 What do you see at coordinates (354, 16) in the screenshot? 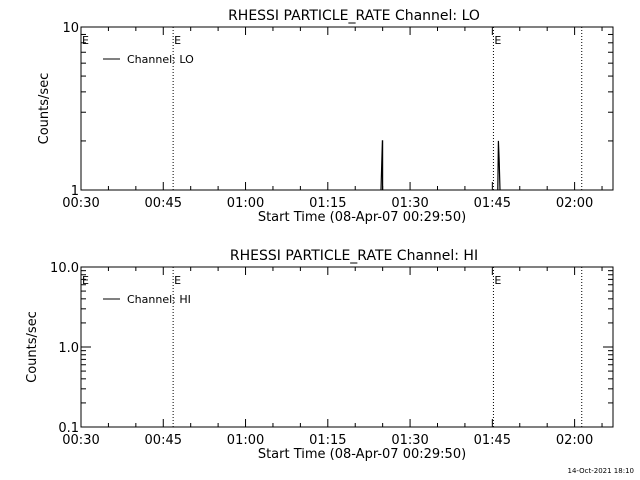
I see `panel-1-title: RHESSI PARTICLE_RATE Channel: LO` at bounding box center [354, 16].